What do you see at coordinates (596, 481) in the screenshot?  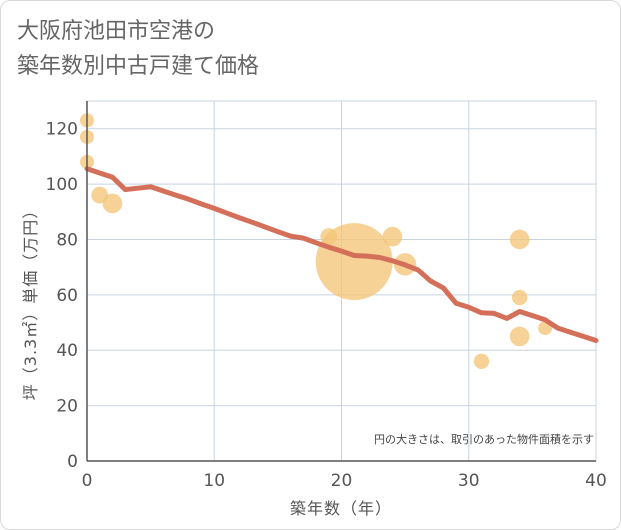 I see `x-tick-label: 40` at bounding box center [596, 481].